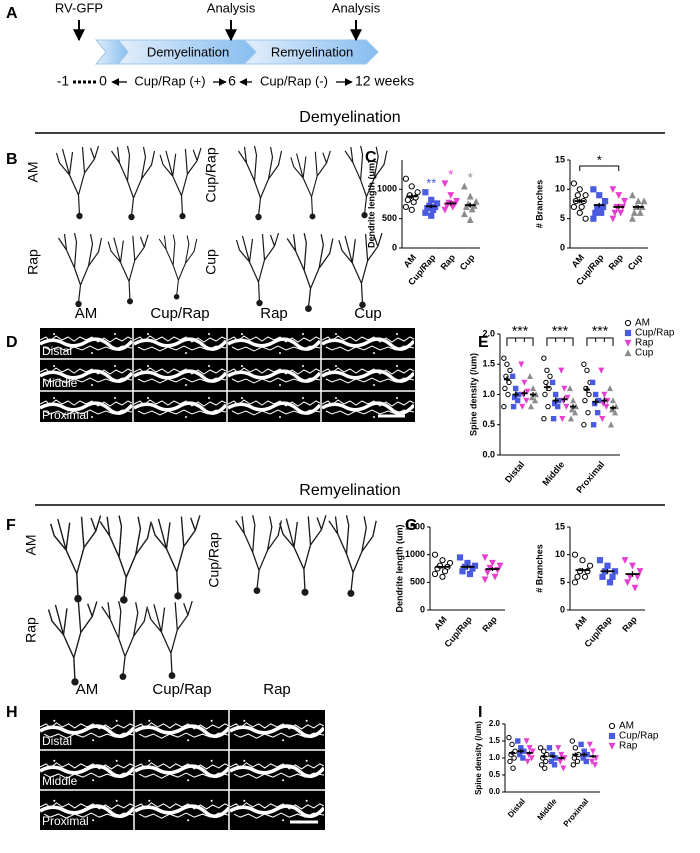  Describe the element at coordinates (349, 117) in the screenshot. I see `section-title: Demyelination` at that location.